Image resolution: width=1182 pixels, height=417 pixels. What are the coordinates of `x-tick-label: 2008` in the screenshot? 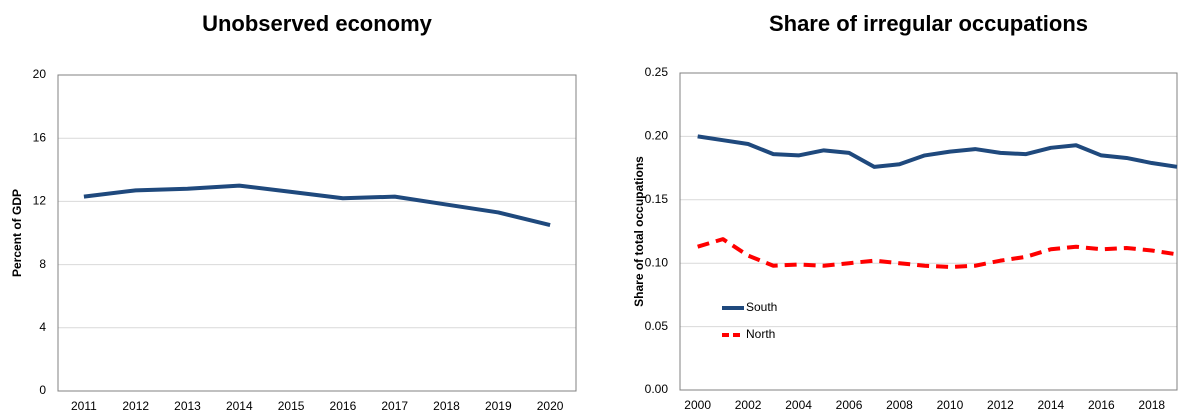 It's located at (899, 405).